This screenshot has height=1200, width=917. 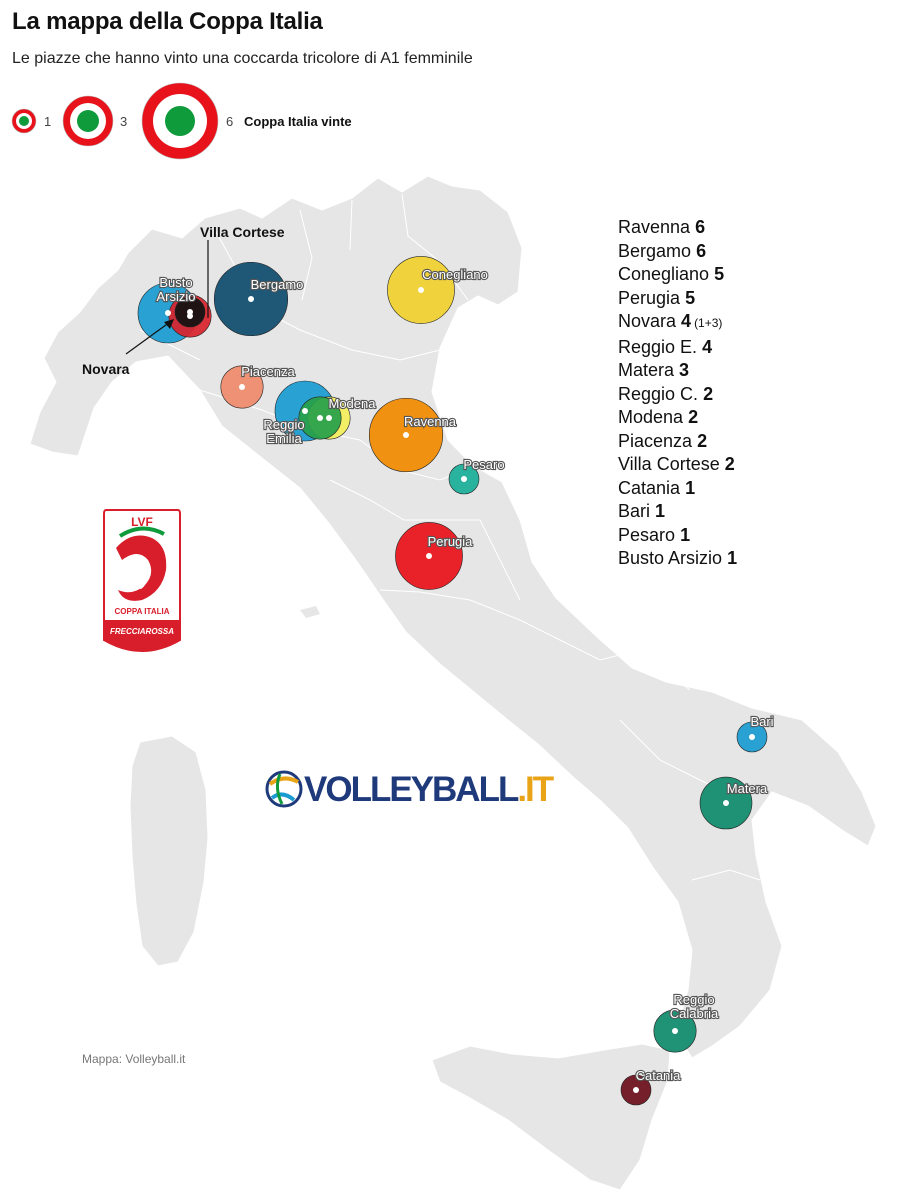 I want to click on legend-caption: Coppa Italia vinte, so click(x=298, y=121).